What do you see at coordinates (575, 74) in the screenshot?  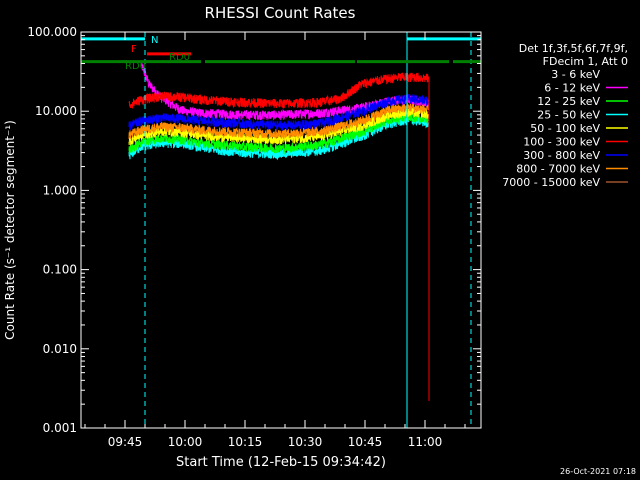 I see `legend-entry-0: 3 - 6 keV` at bounding box center [575, 74].